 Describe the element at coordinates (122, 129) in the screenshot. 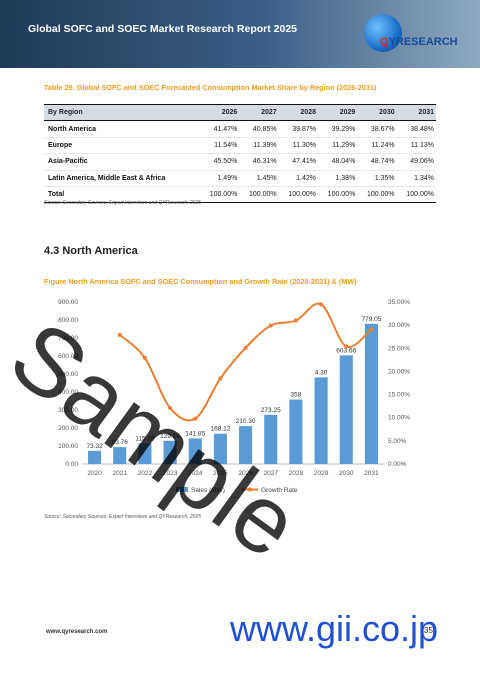

I see `row-region-cell: North America` at that location.